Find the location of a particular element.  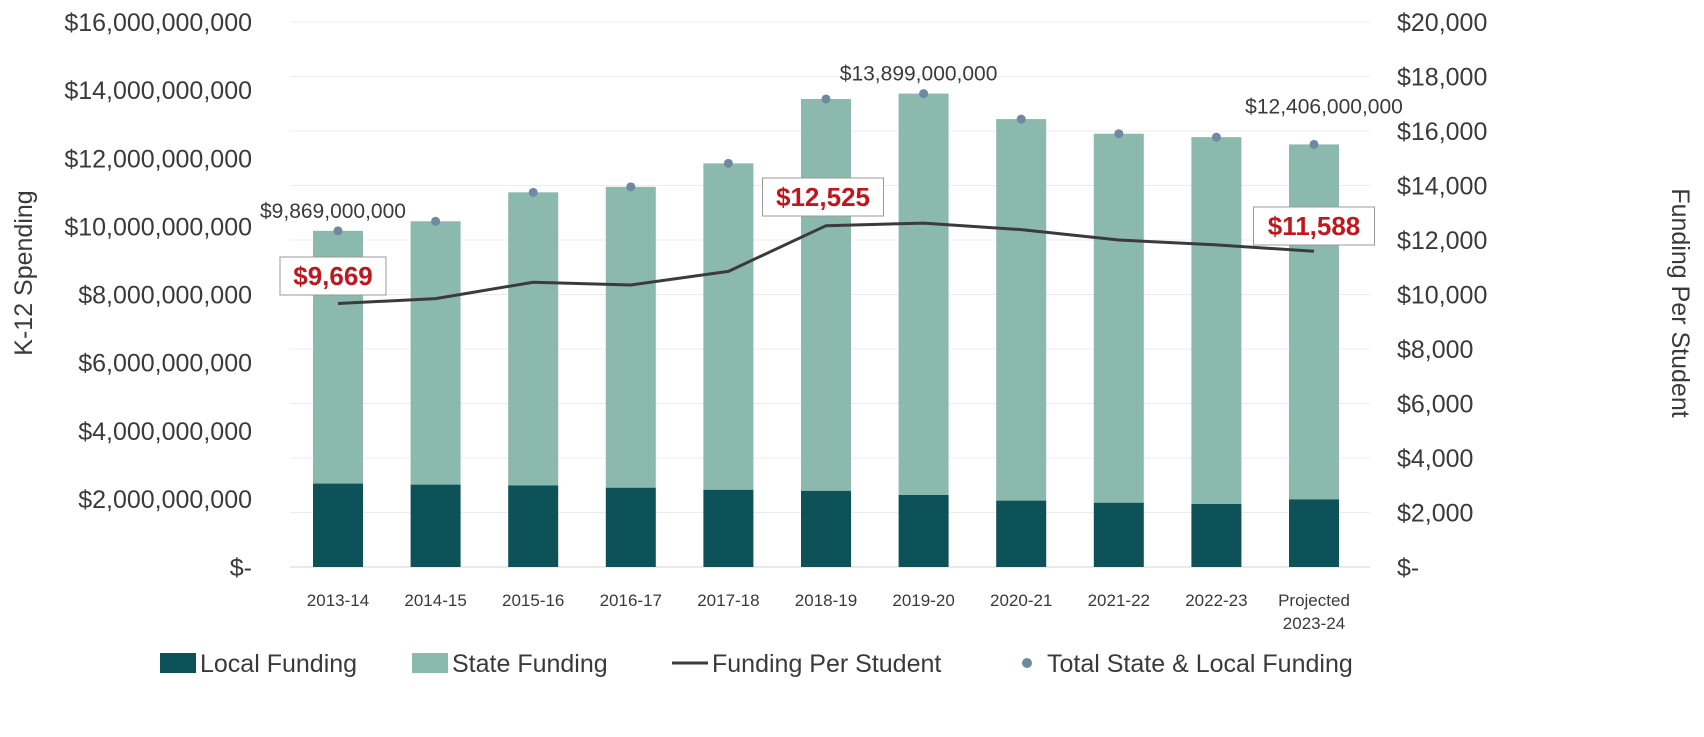

y-left-tick-label: $8,000,000,000 is located at coordinates (165, 296).